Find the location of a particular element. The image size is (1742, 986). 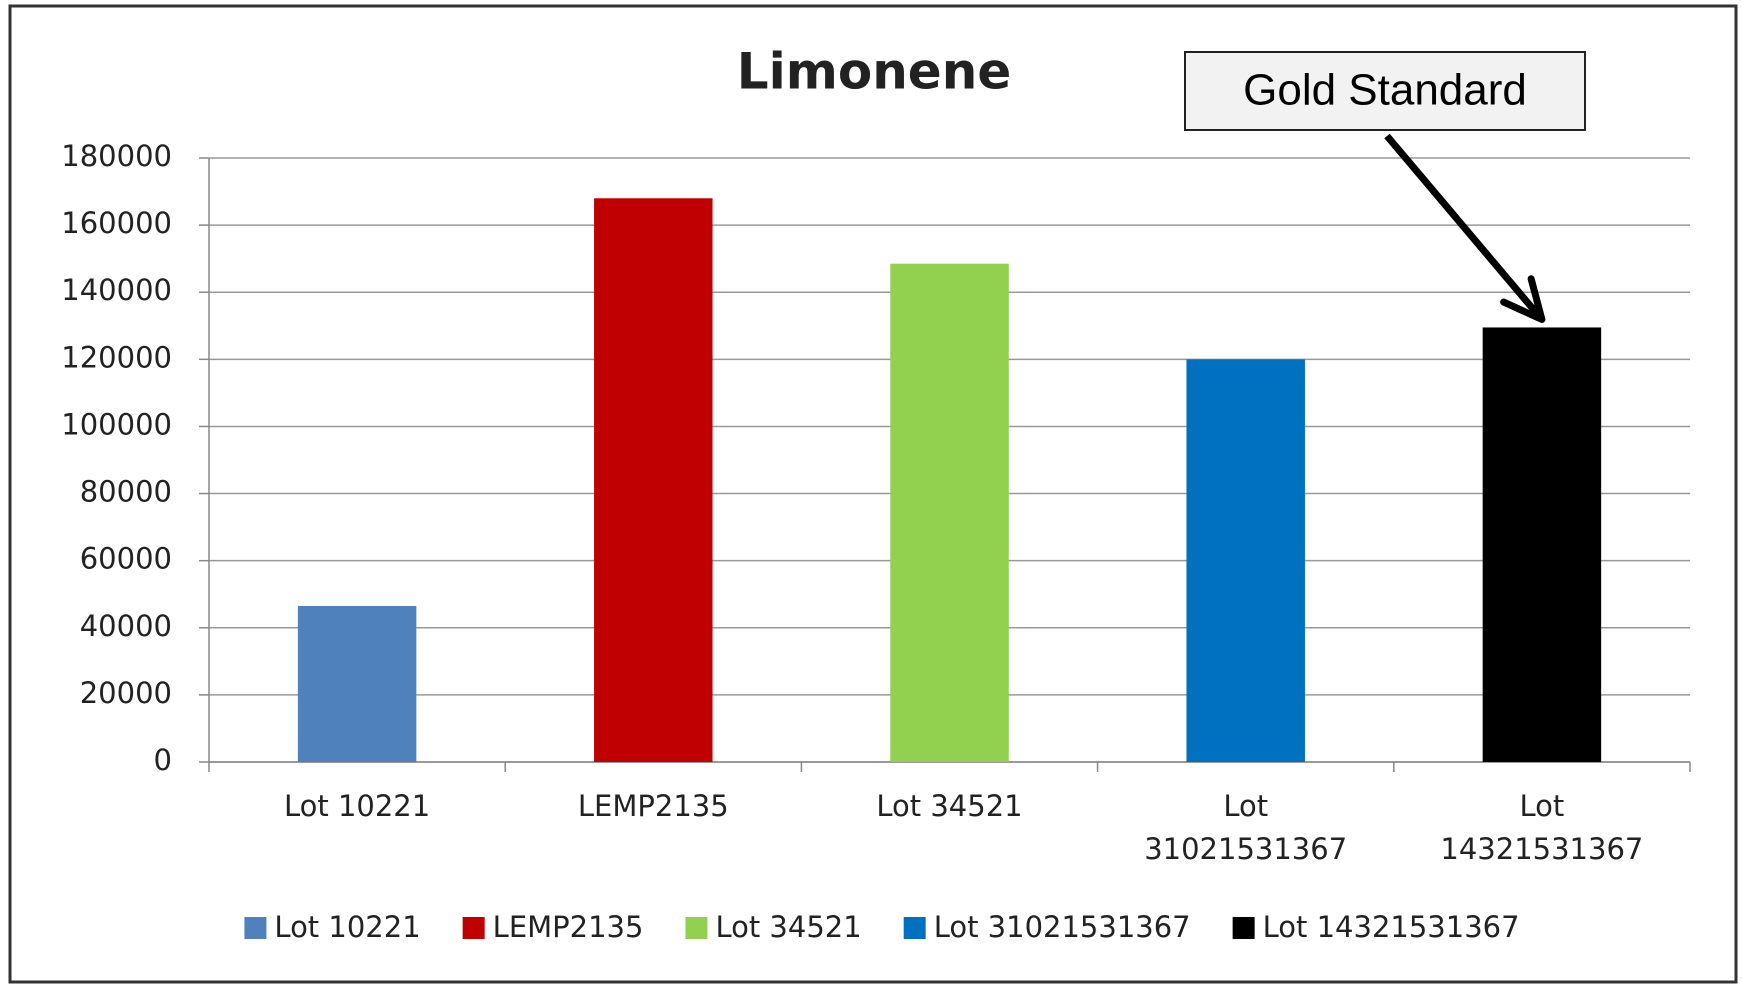

x-tick-label: Lot 34521 is located at coordinates (949, 806).